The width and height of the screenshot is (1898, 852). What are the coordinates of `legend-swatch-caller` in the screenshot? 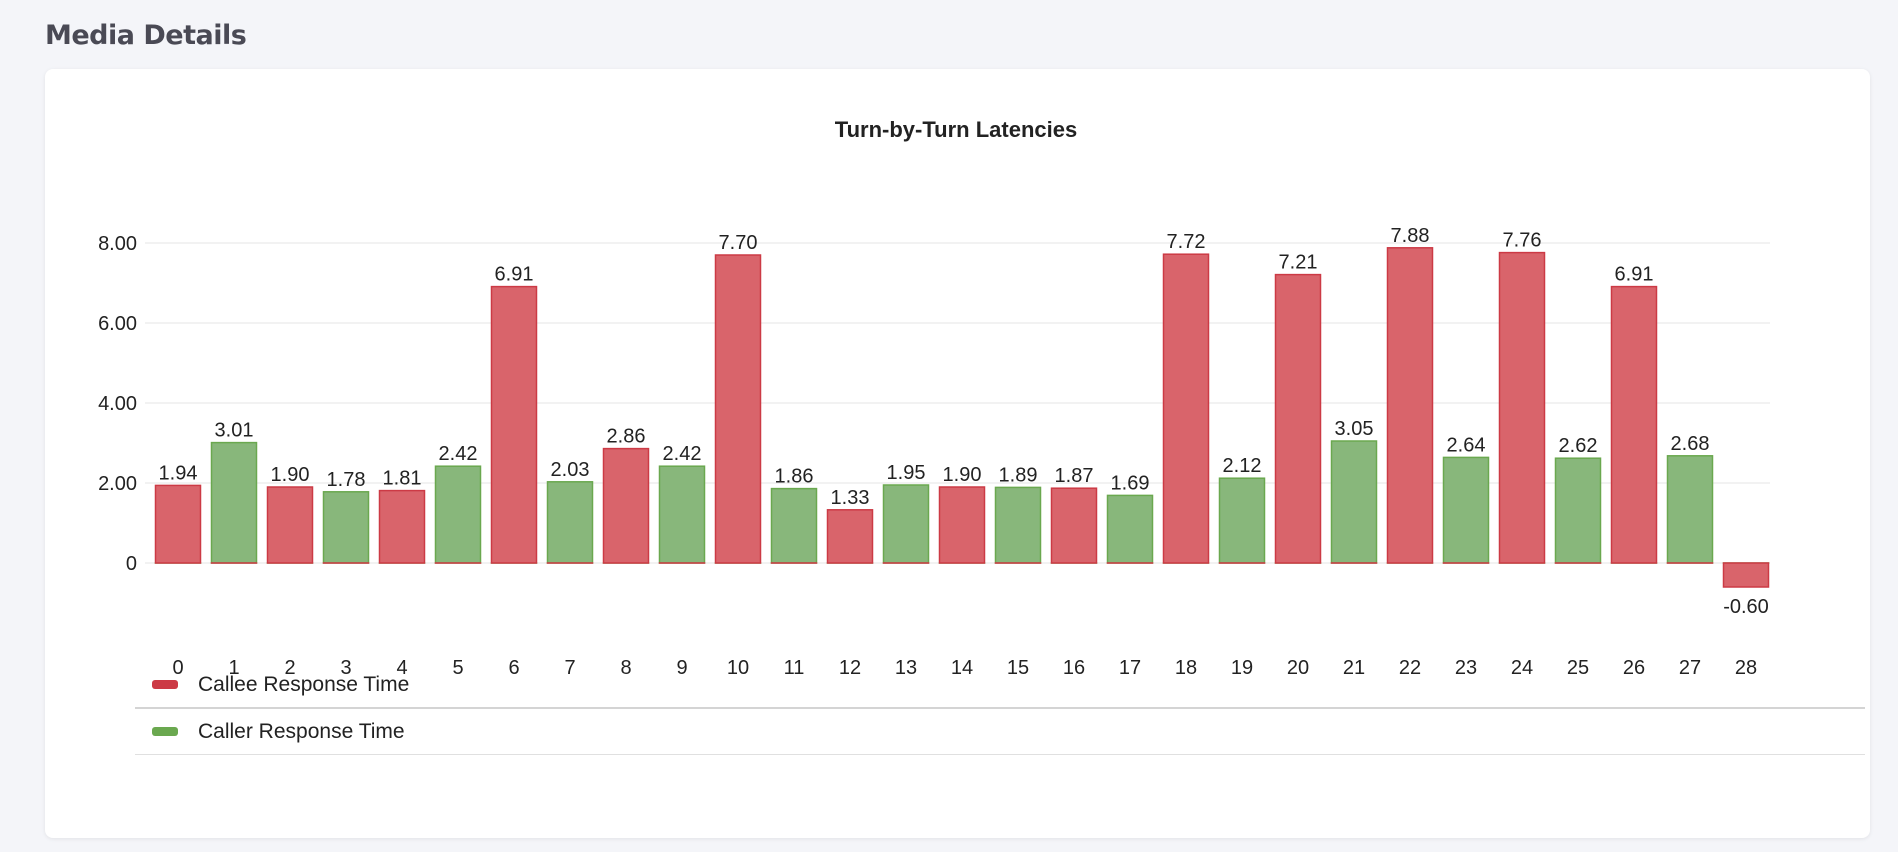 It's located at (165, 731).